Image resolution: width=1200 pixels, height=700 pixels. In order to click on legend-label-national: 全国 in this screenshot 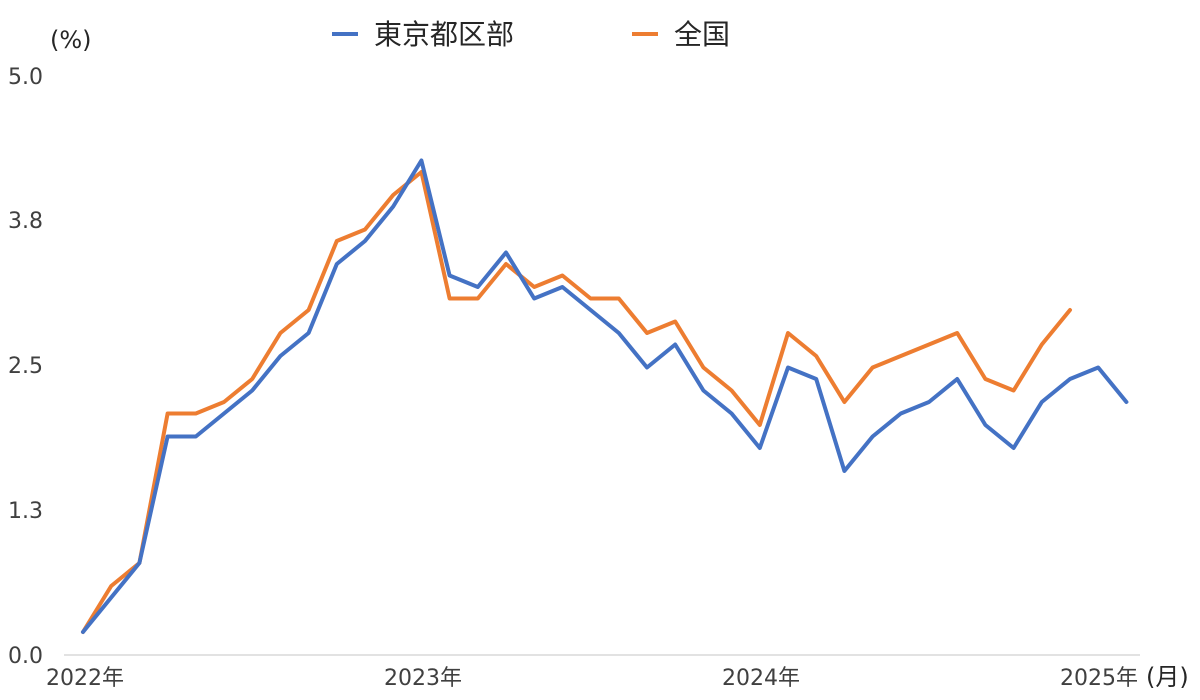, I will do `click(702, 34)`.